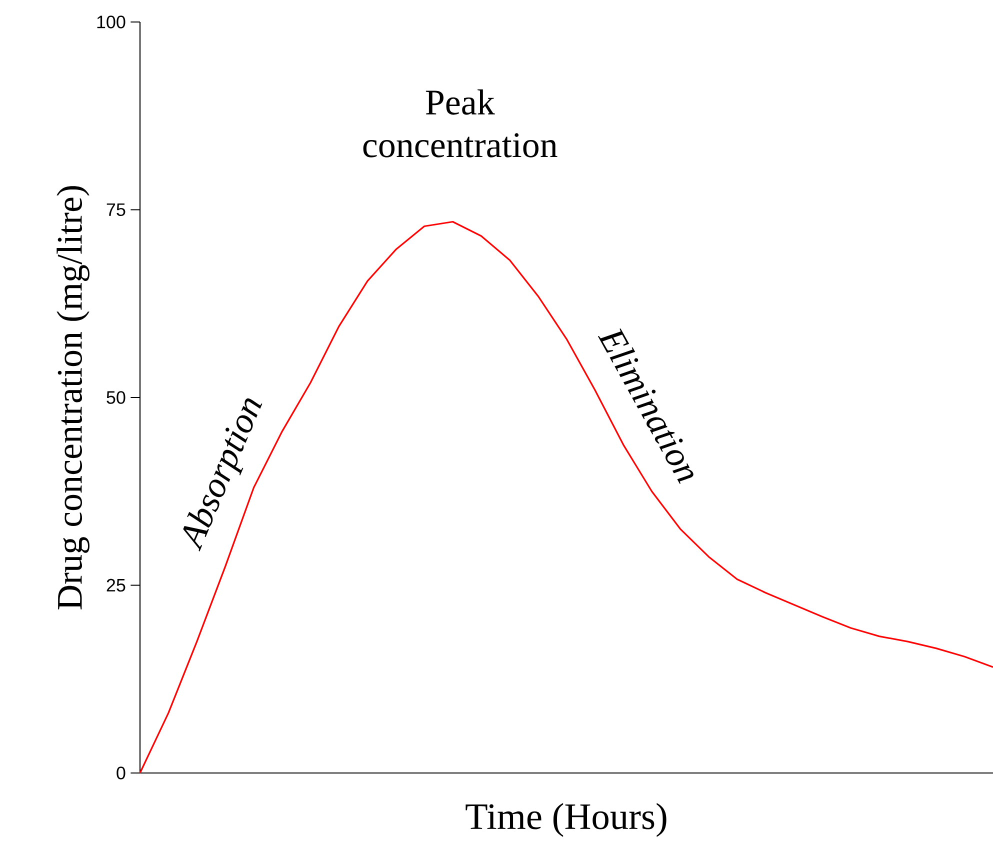 The height and width of the screenshot is (860, 993). I want to click on y-tick-label: 50, so click(116, 397).